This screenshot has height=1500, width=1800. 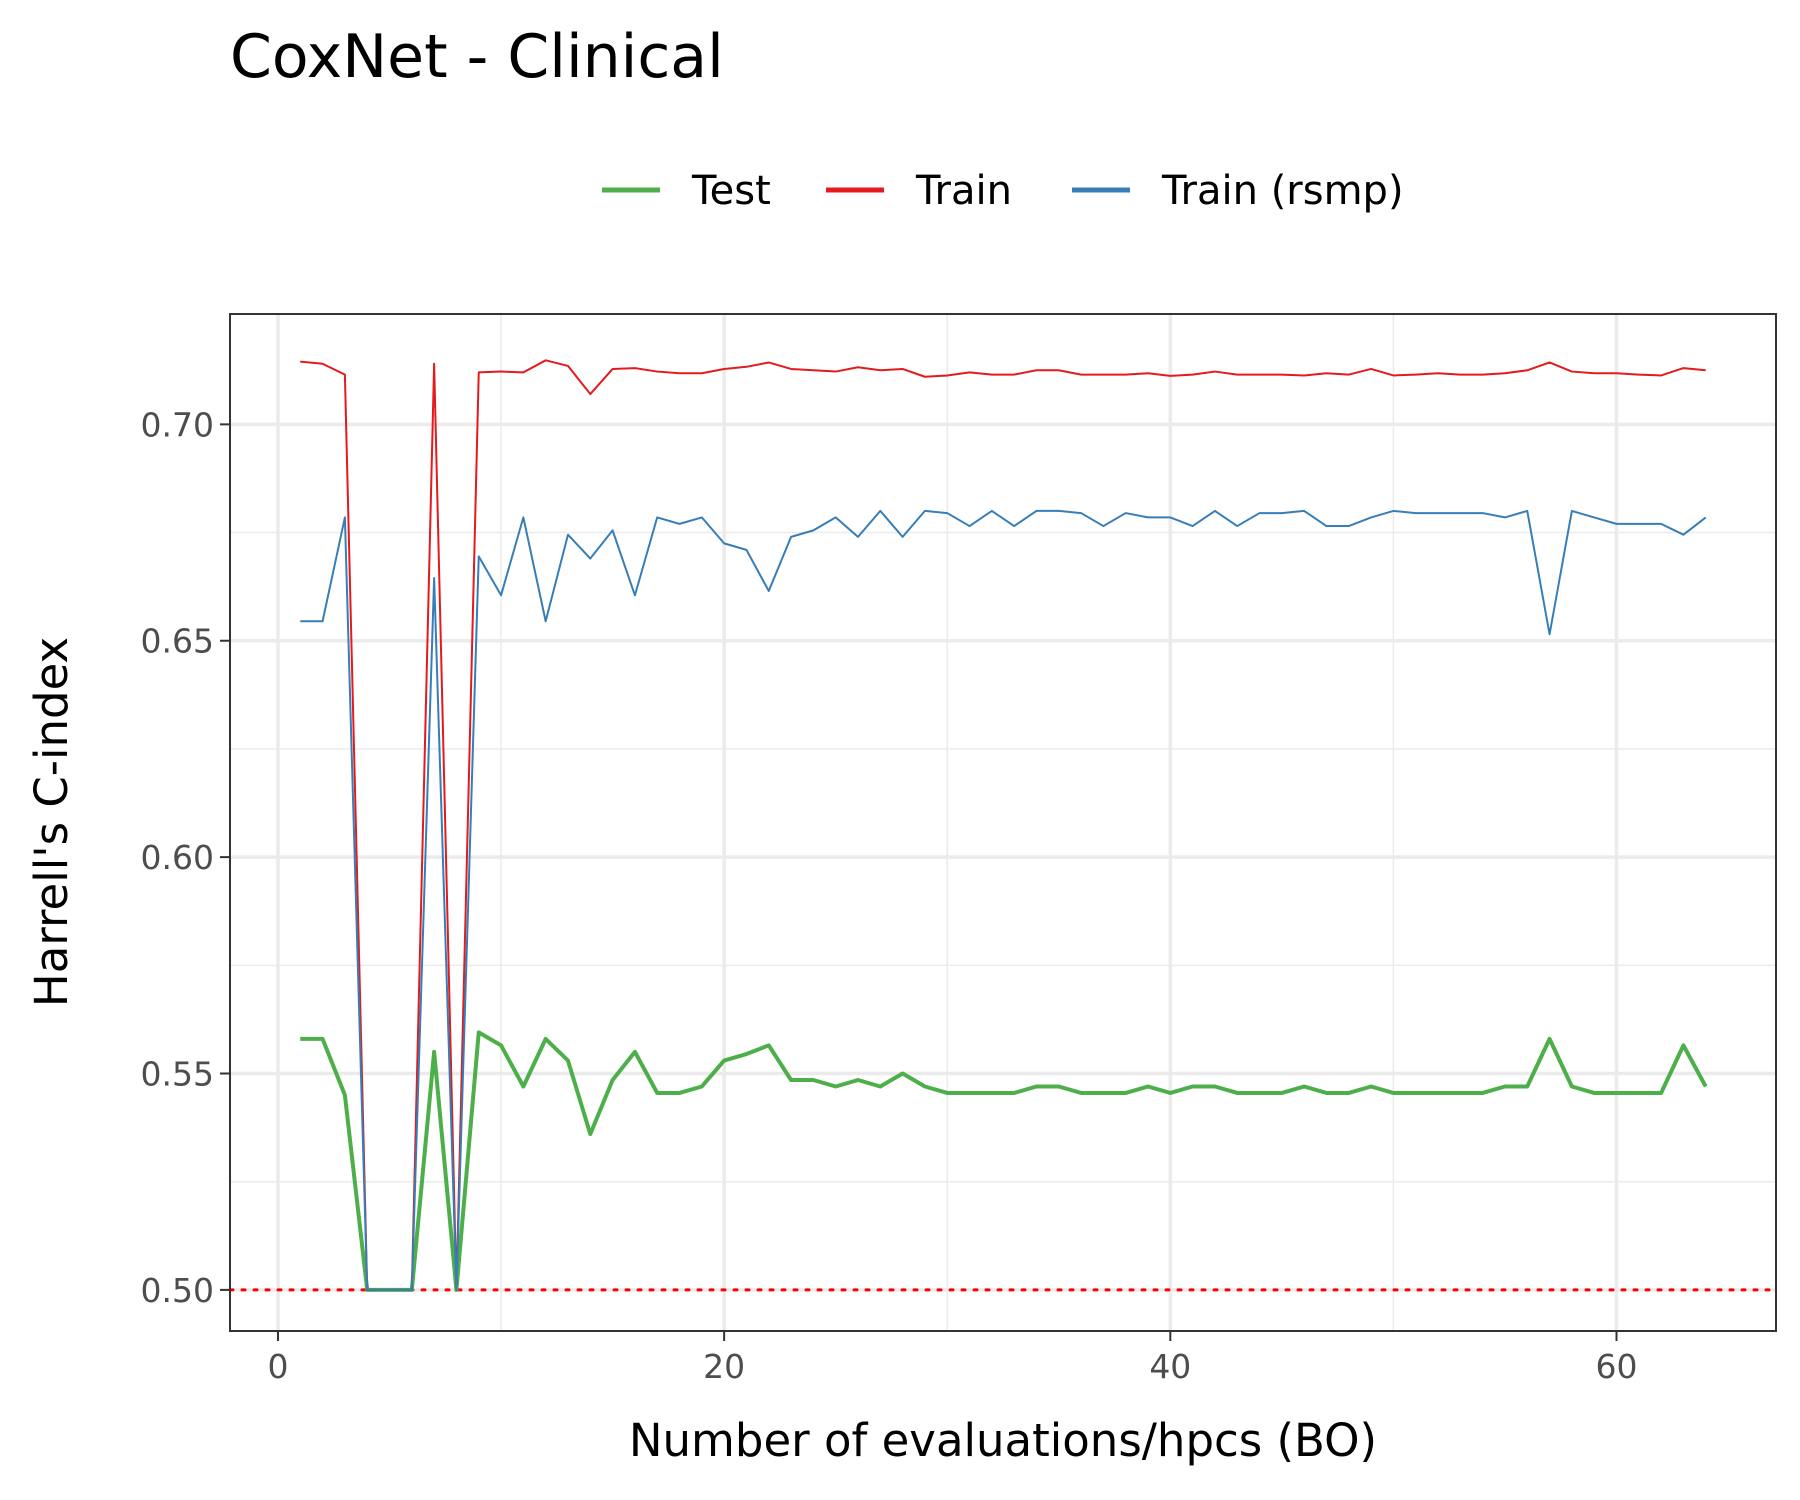 I want to click on chart-title: CoxNet - Clinical, so click(x=477, y=57).